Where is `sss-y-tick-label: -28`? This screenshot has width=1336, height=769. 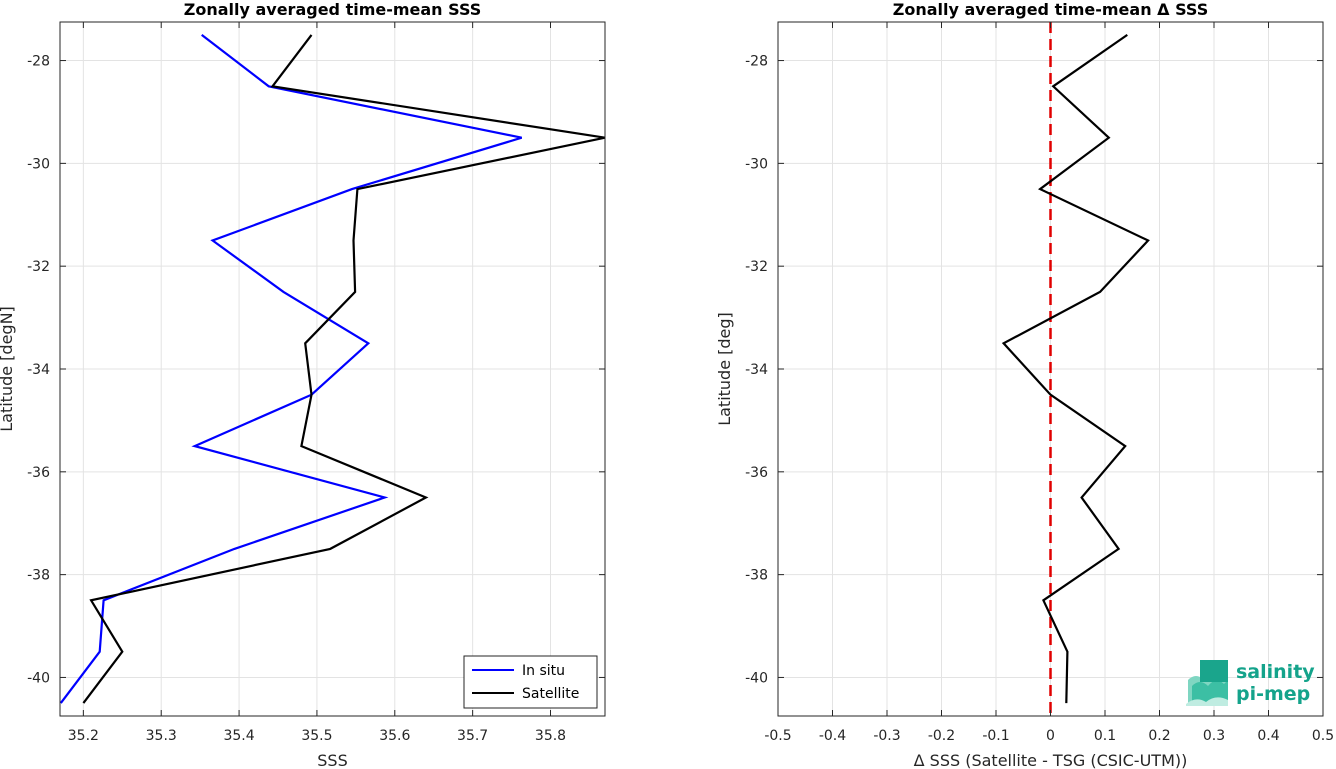 sss-y-tick-label: -28 is located at coordinates (38, 62).